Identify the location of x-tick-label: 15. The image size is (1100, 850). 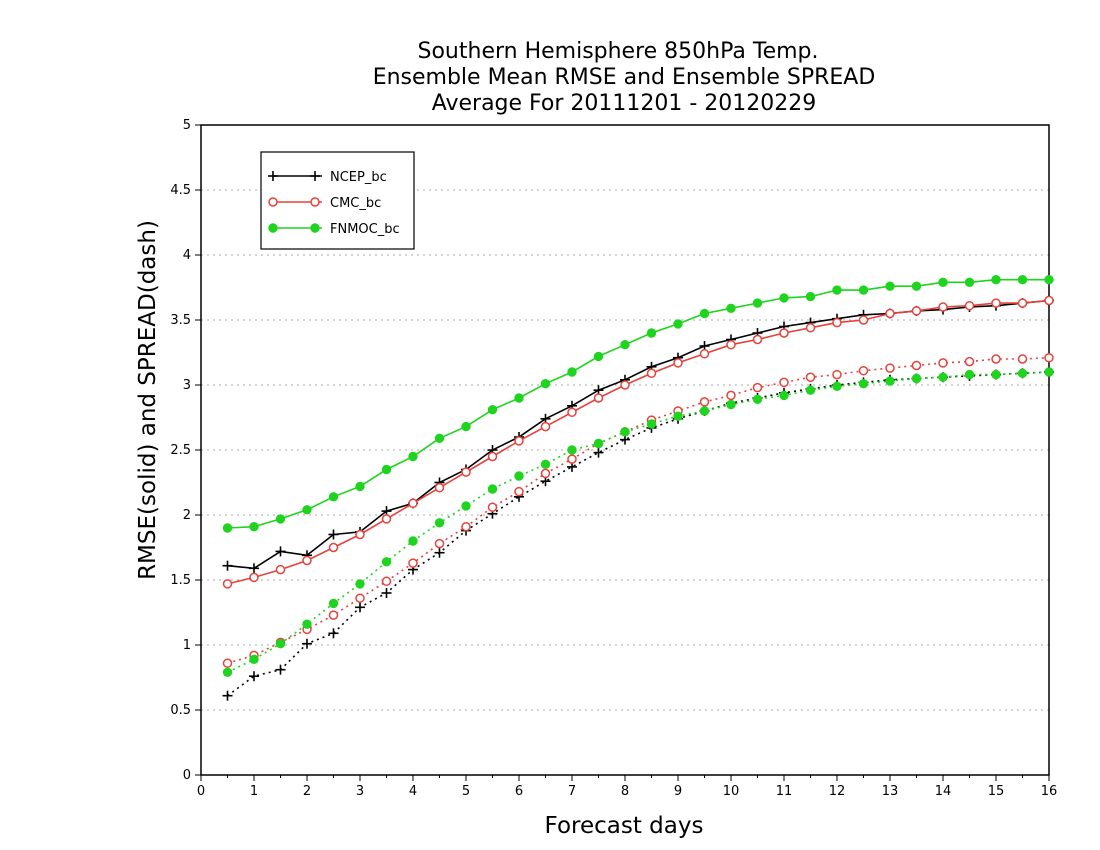
(996, 791).